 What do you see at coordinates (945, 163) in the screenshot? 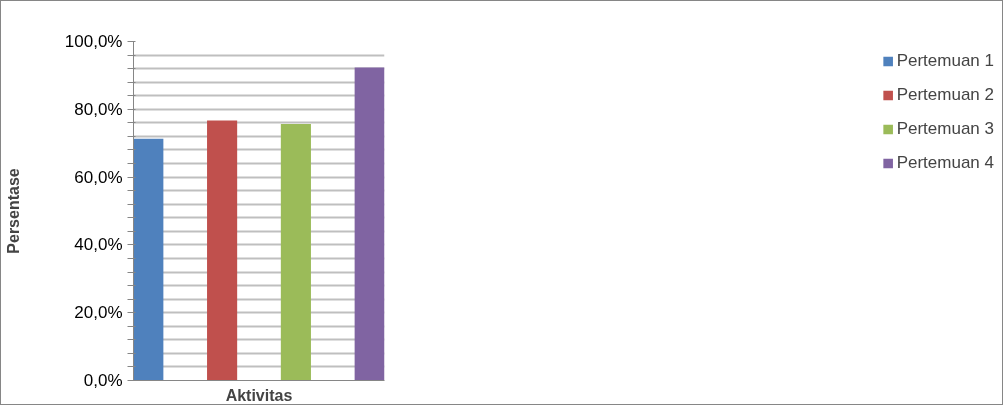
I see `legend-label: Pertemuan 4` at bounding box center [945, 163].